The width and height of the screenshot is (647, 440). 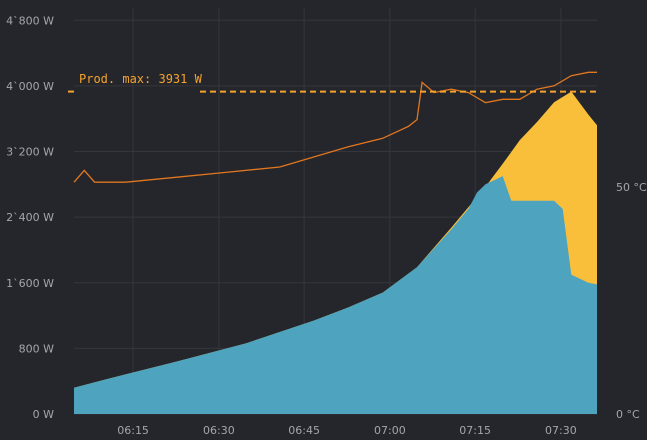 What do you see at coordinates (304, 430) in the screenshot?
I see `x-tick-label: 06:45` at bounding box center [304, 430].